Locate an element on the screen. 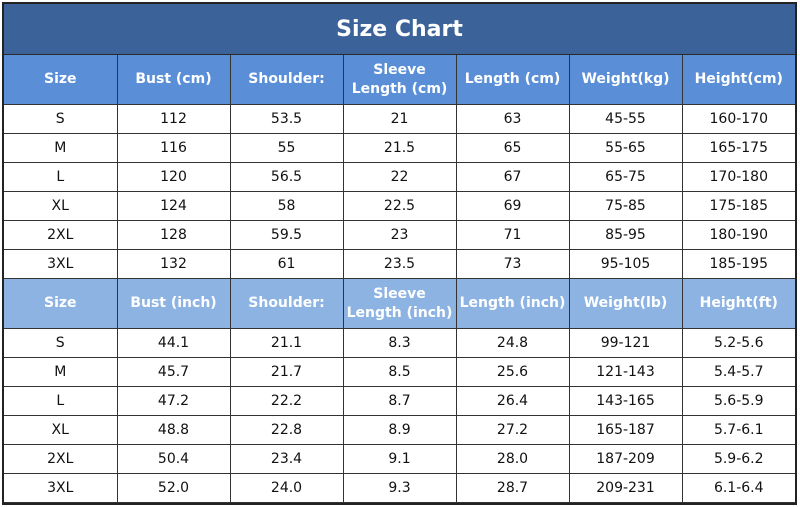 The width and height of the screenshot is (800, 507). table-row: S 112 53.5 21 63 45-55 160-170 is located at coordinates (399, 119).